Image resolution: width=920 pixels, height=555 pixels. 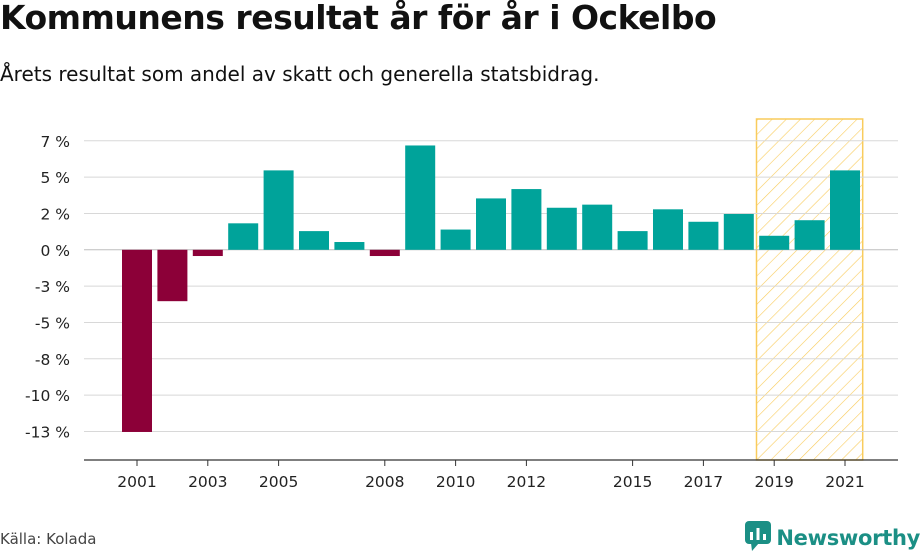 I want to click on y-tick-label: 5 %, so click(x=55, y=178).